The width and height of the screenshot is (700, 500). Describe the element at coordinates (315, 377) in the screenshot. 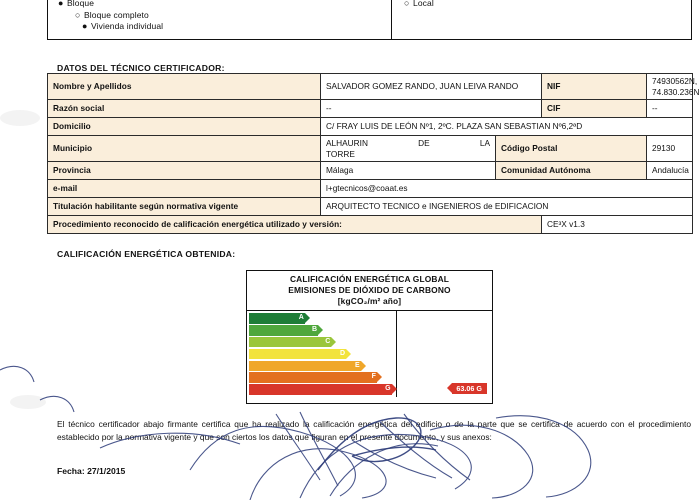

I see `rating-bar-f: 25.7-29.0 F` at that location.